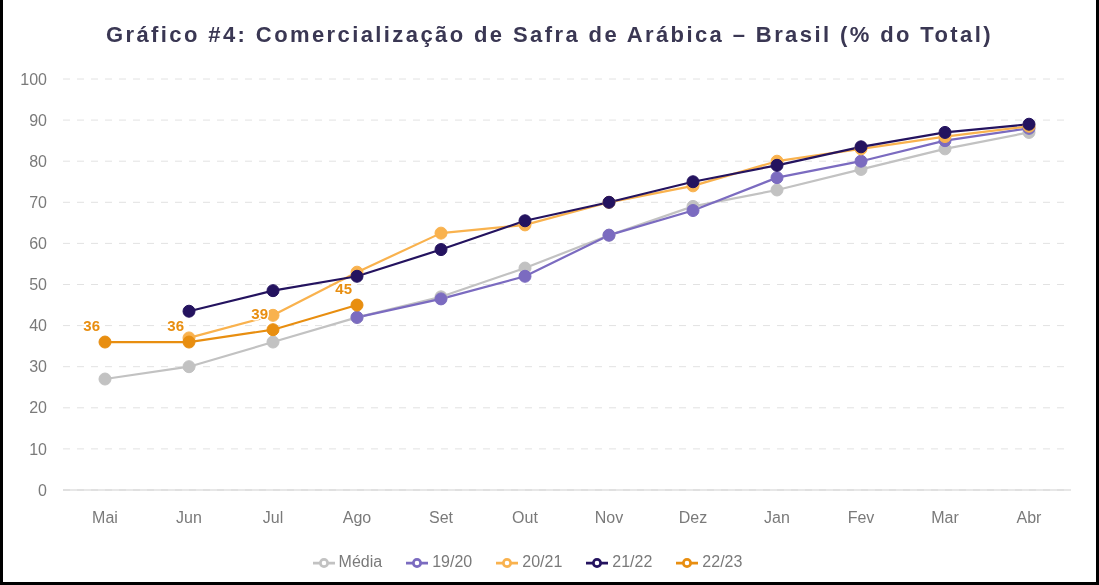 Image resolution: width=1099 pixels, height=585 pixels. What do you see at coordinates (34, 79) in the screenshot?
I see `y-tick-label: 100` at bounding box center [34, 79].